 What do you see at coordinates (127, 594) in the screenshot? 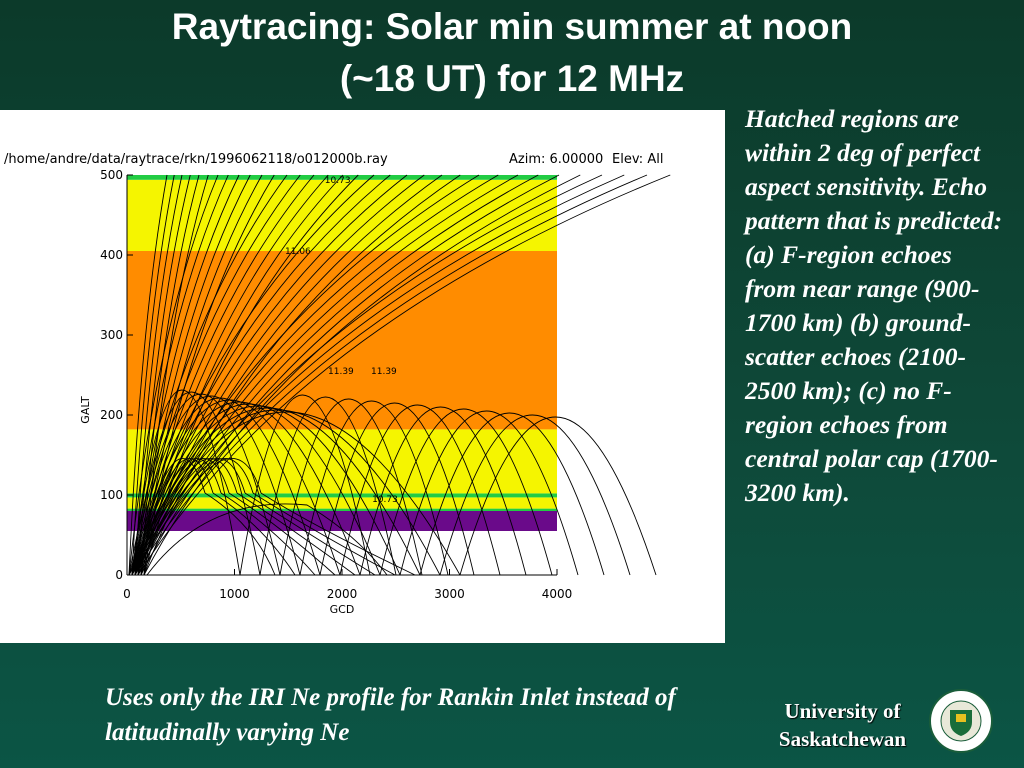
I see `x-tick-label: 0` at bounding box center [127, 594].